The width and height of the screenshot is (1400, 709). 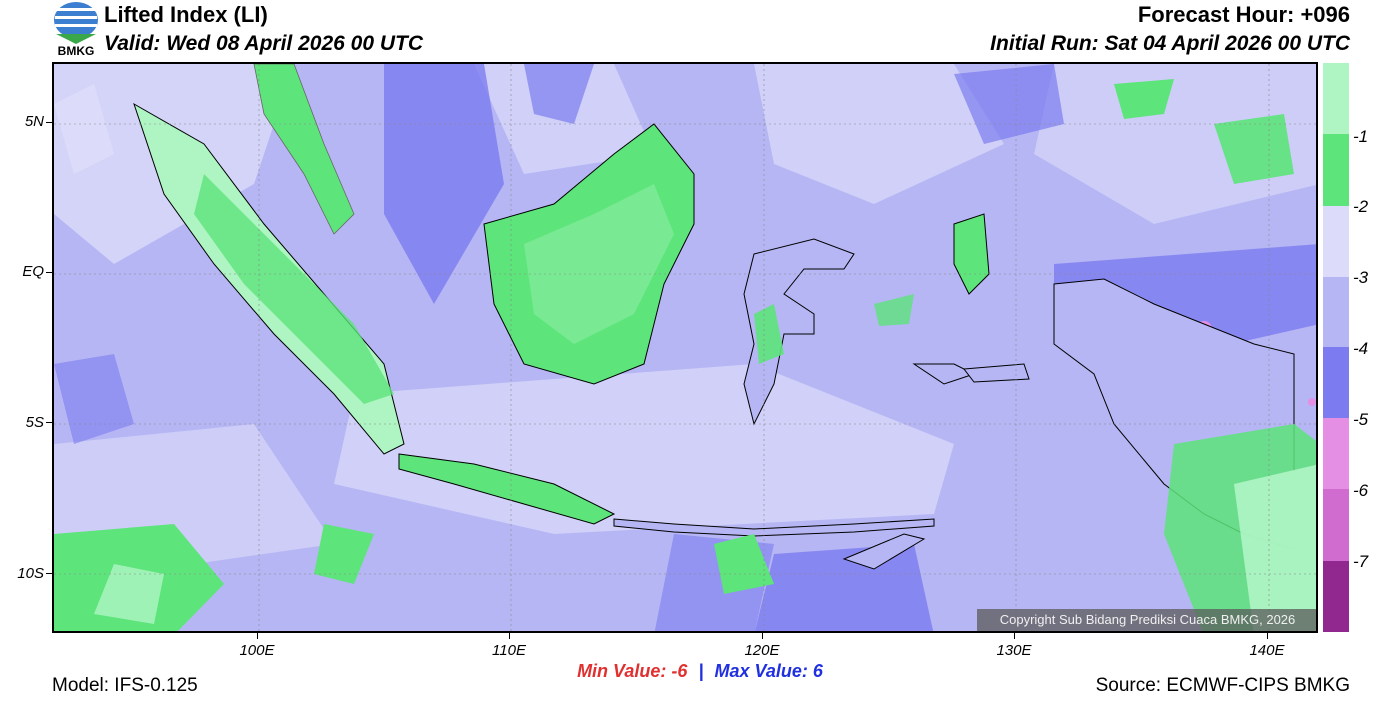 I want to click on chart-title: Lifted Index (LI), so click(x=186, y=14).